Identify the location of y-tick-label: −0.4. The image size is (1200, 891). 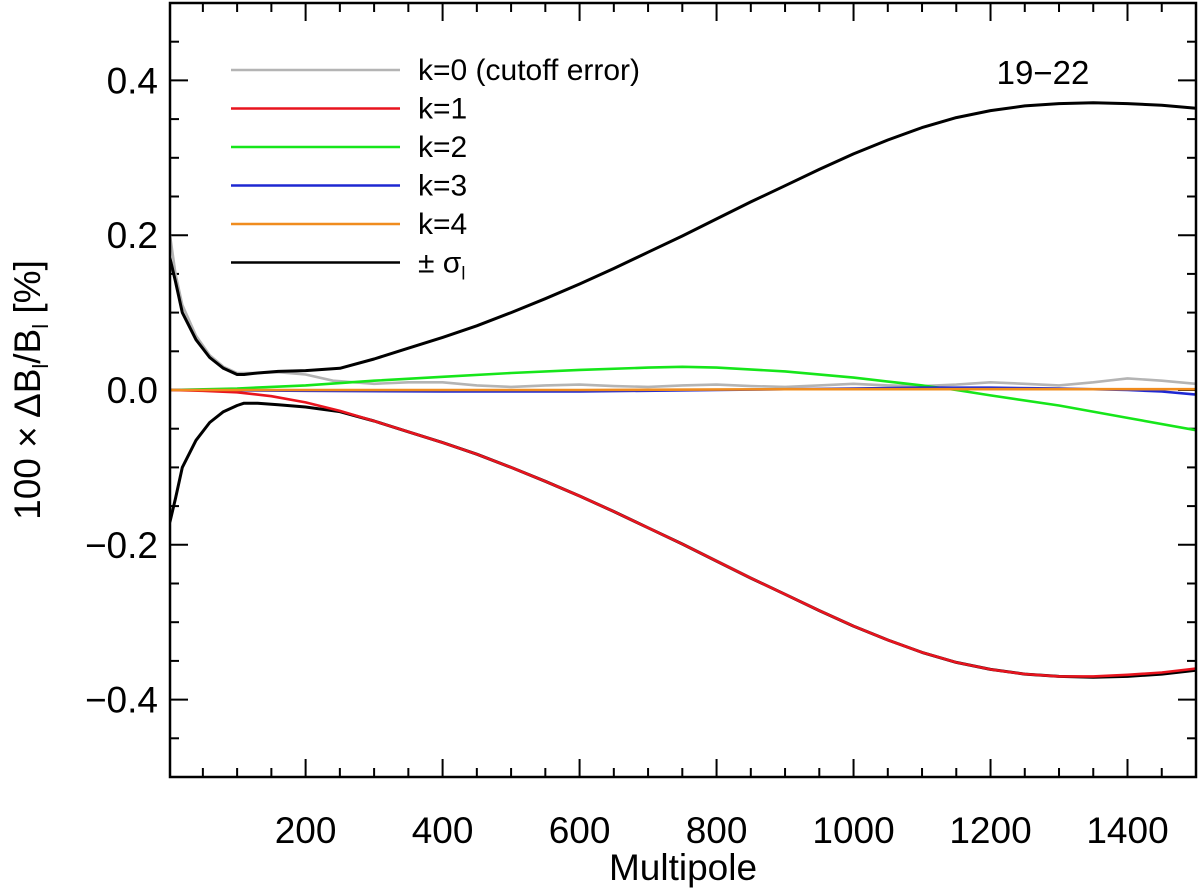
(121, 700).